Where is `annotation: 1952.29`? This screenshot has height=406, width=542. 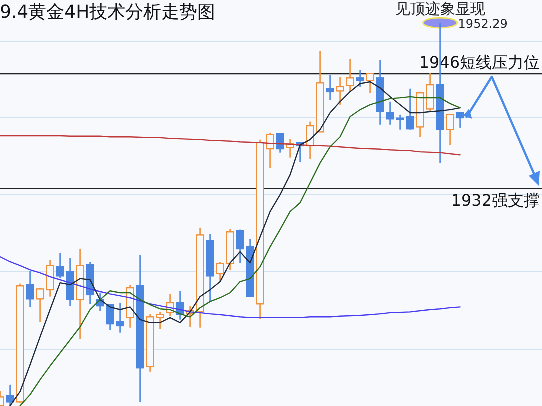
annotation: 1952.29 is located at coordinates (483, 24).